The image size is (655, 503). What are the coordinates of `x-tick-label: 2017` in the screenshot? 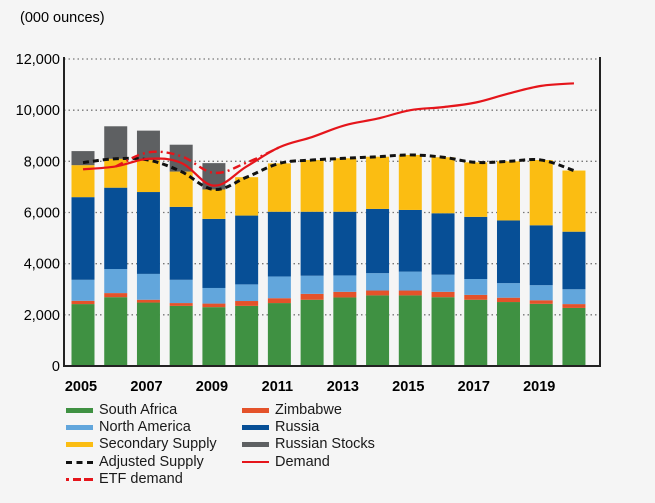 It's located at (474, 387).